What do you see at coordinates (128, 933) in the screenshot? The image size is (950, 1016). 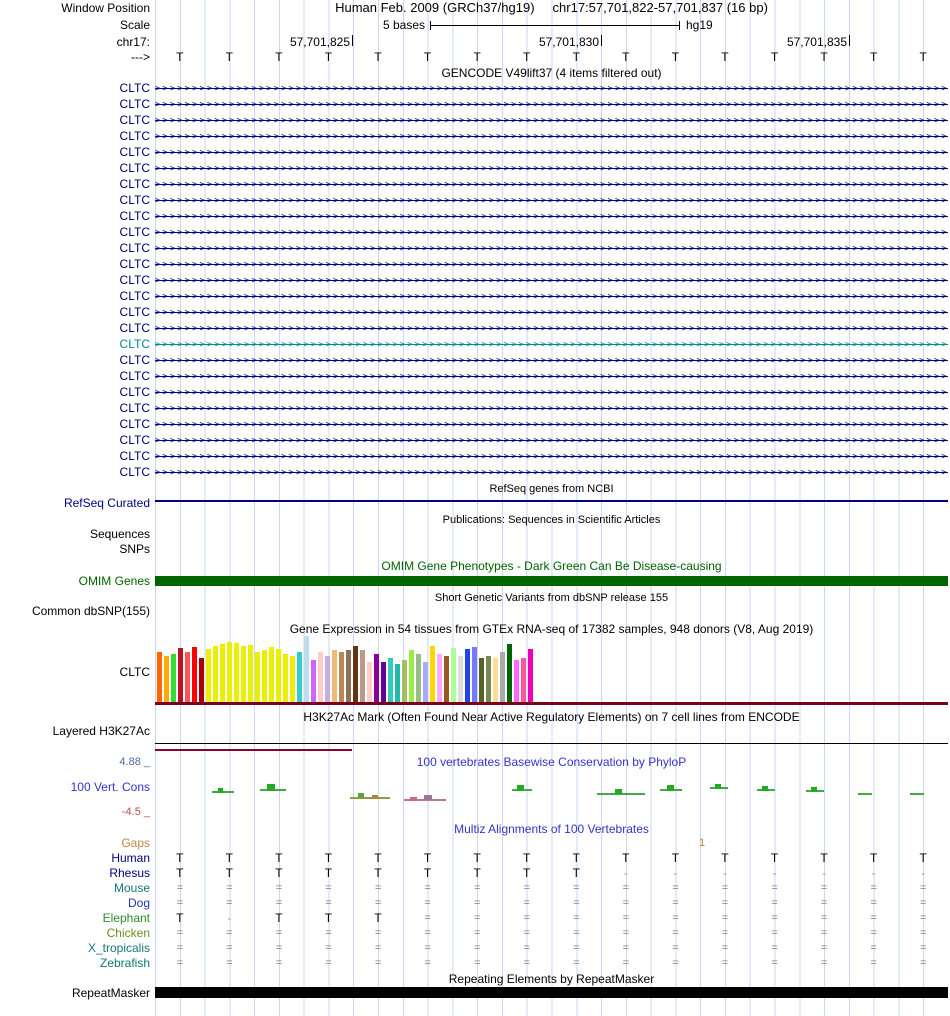 I see `species-label-chicken: Chicken` at bounding box center [128, 933].